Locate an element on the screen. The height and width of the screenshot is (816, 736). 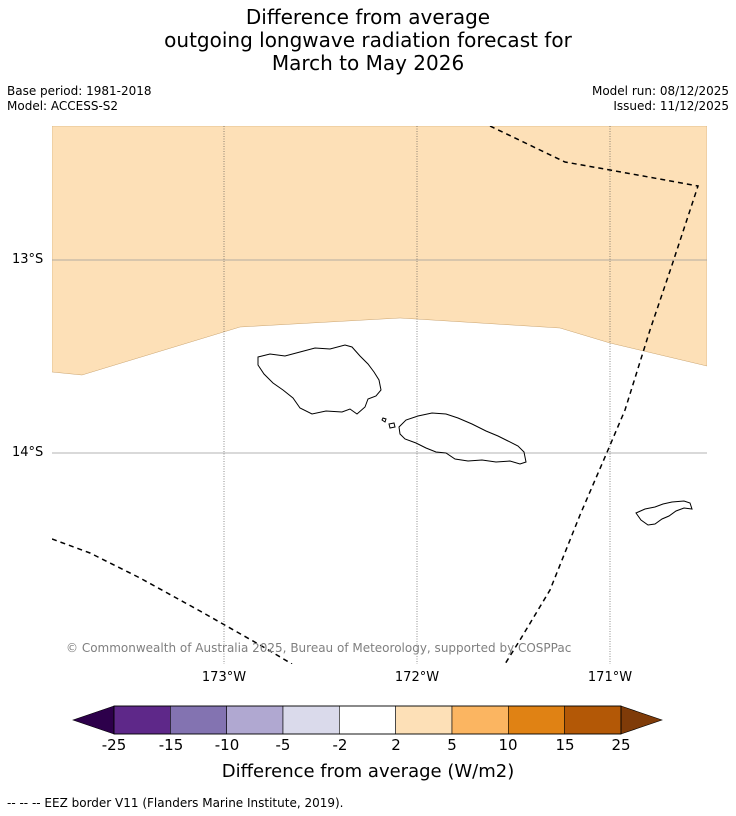
colorbar-tick: -25 is located at coordinates (114, 745).